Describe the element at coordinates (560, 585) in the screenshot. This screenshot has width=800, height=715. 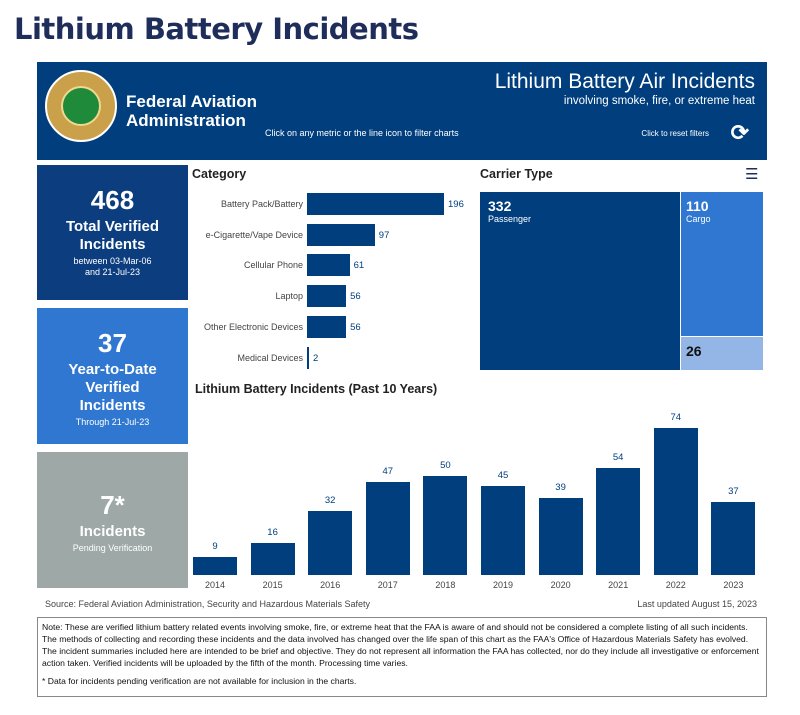
I see `year-label: 2020` at that location.